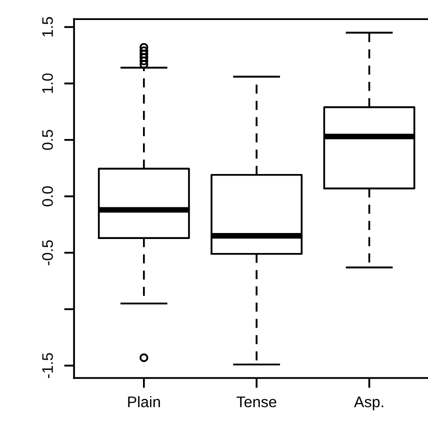  I want to click on y-tick-label: -0.5, so click(47, 253).